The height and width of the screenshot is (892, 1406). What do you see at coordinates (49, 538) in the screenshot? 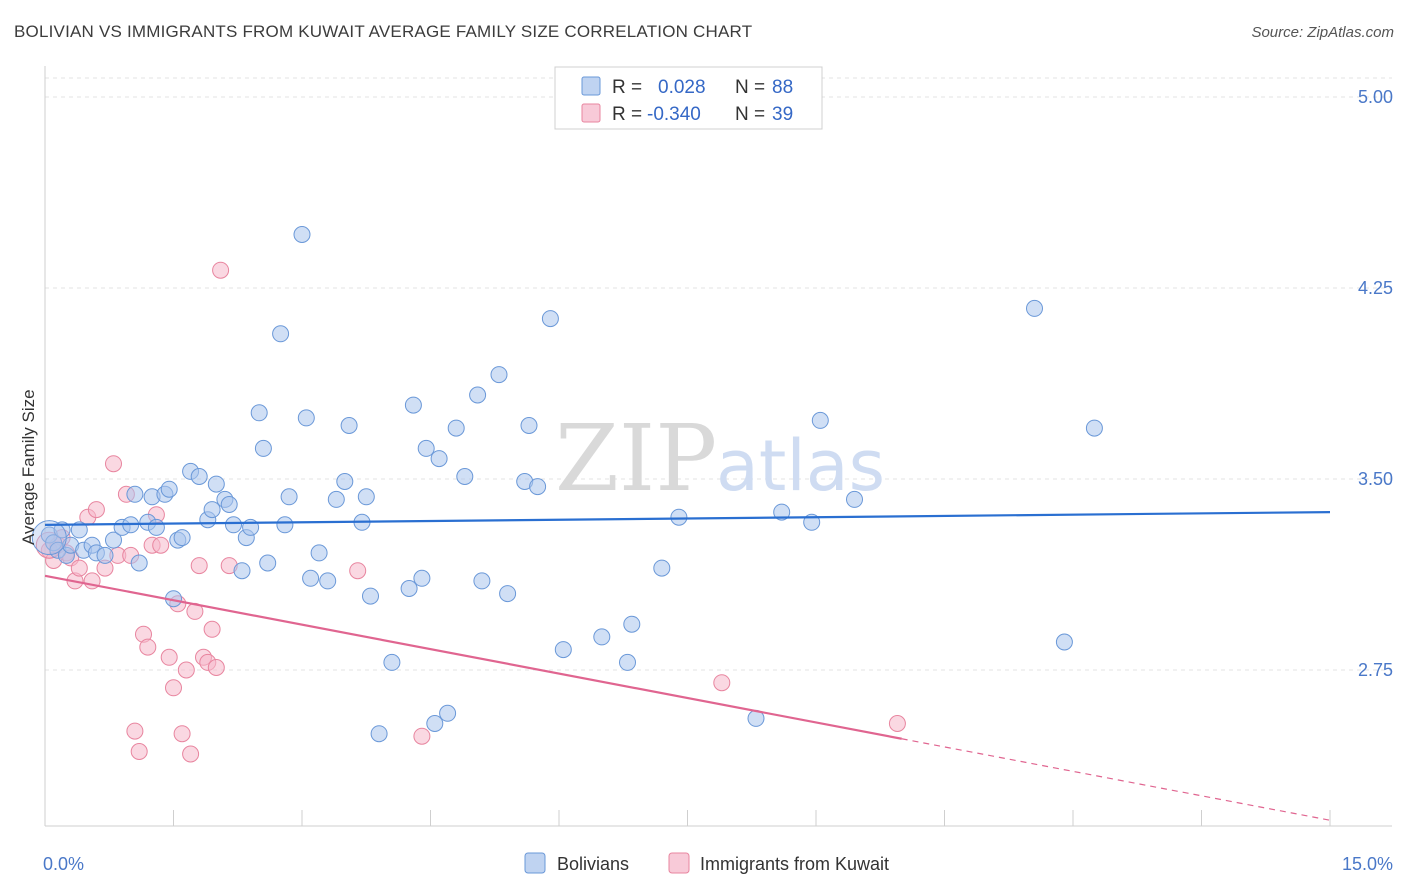
I see `bolivian-cluster-marker` at bounding box center [49, 538].